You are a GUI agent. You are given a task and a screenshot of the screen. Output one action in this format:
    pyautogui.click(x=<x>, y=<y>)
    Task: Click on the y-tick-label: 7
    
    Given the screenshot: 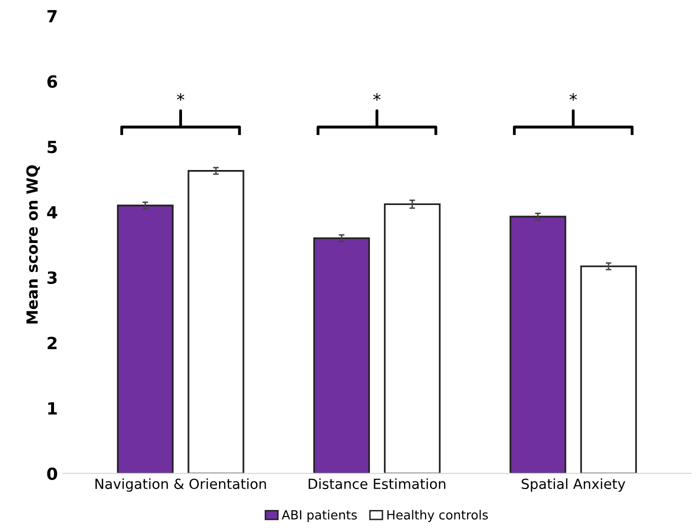 What is the action you would take?
    pyautogui.click(x=52, y=16)
    